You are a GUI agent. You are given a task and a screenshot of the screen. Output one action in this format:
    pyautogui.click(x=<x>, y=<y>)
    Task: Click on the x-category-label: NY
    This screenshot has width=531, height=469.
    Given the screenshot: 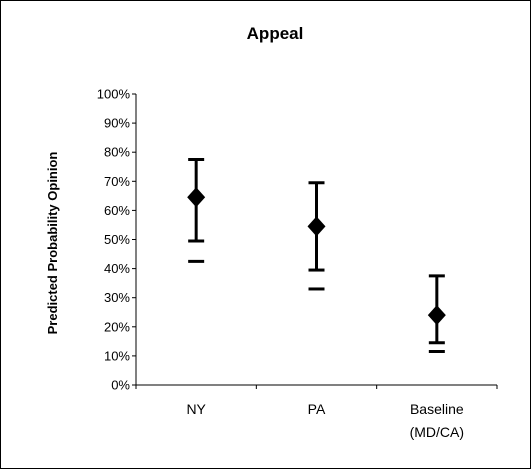 What is the action you would take?
    pyautogui.click(x=196, y=409)
    